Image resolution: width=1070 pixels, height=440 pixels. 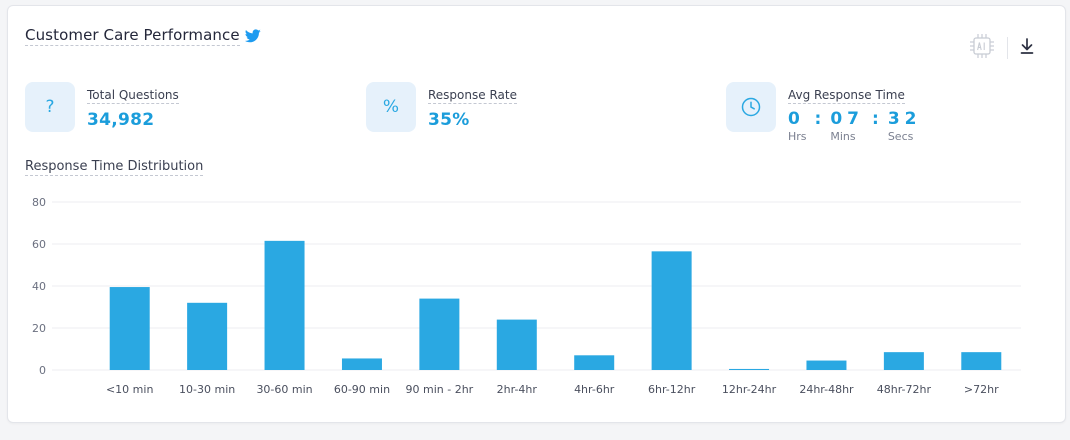 What do you see at coordinates (847, 119) in the screenshot?
I see `time-minutes: 07` at bounding box center [847, 119].